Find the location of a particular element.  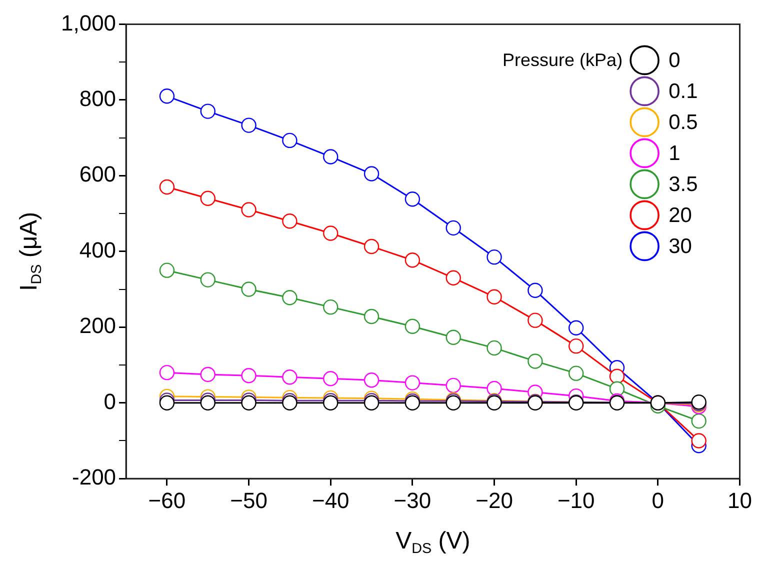

legend-label: 3.5 is located at coordinates (683, 184).